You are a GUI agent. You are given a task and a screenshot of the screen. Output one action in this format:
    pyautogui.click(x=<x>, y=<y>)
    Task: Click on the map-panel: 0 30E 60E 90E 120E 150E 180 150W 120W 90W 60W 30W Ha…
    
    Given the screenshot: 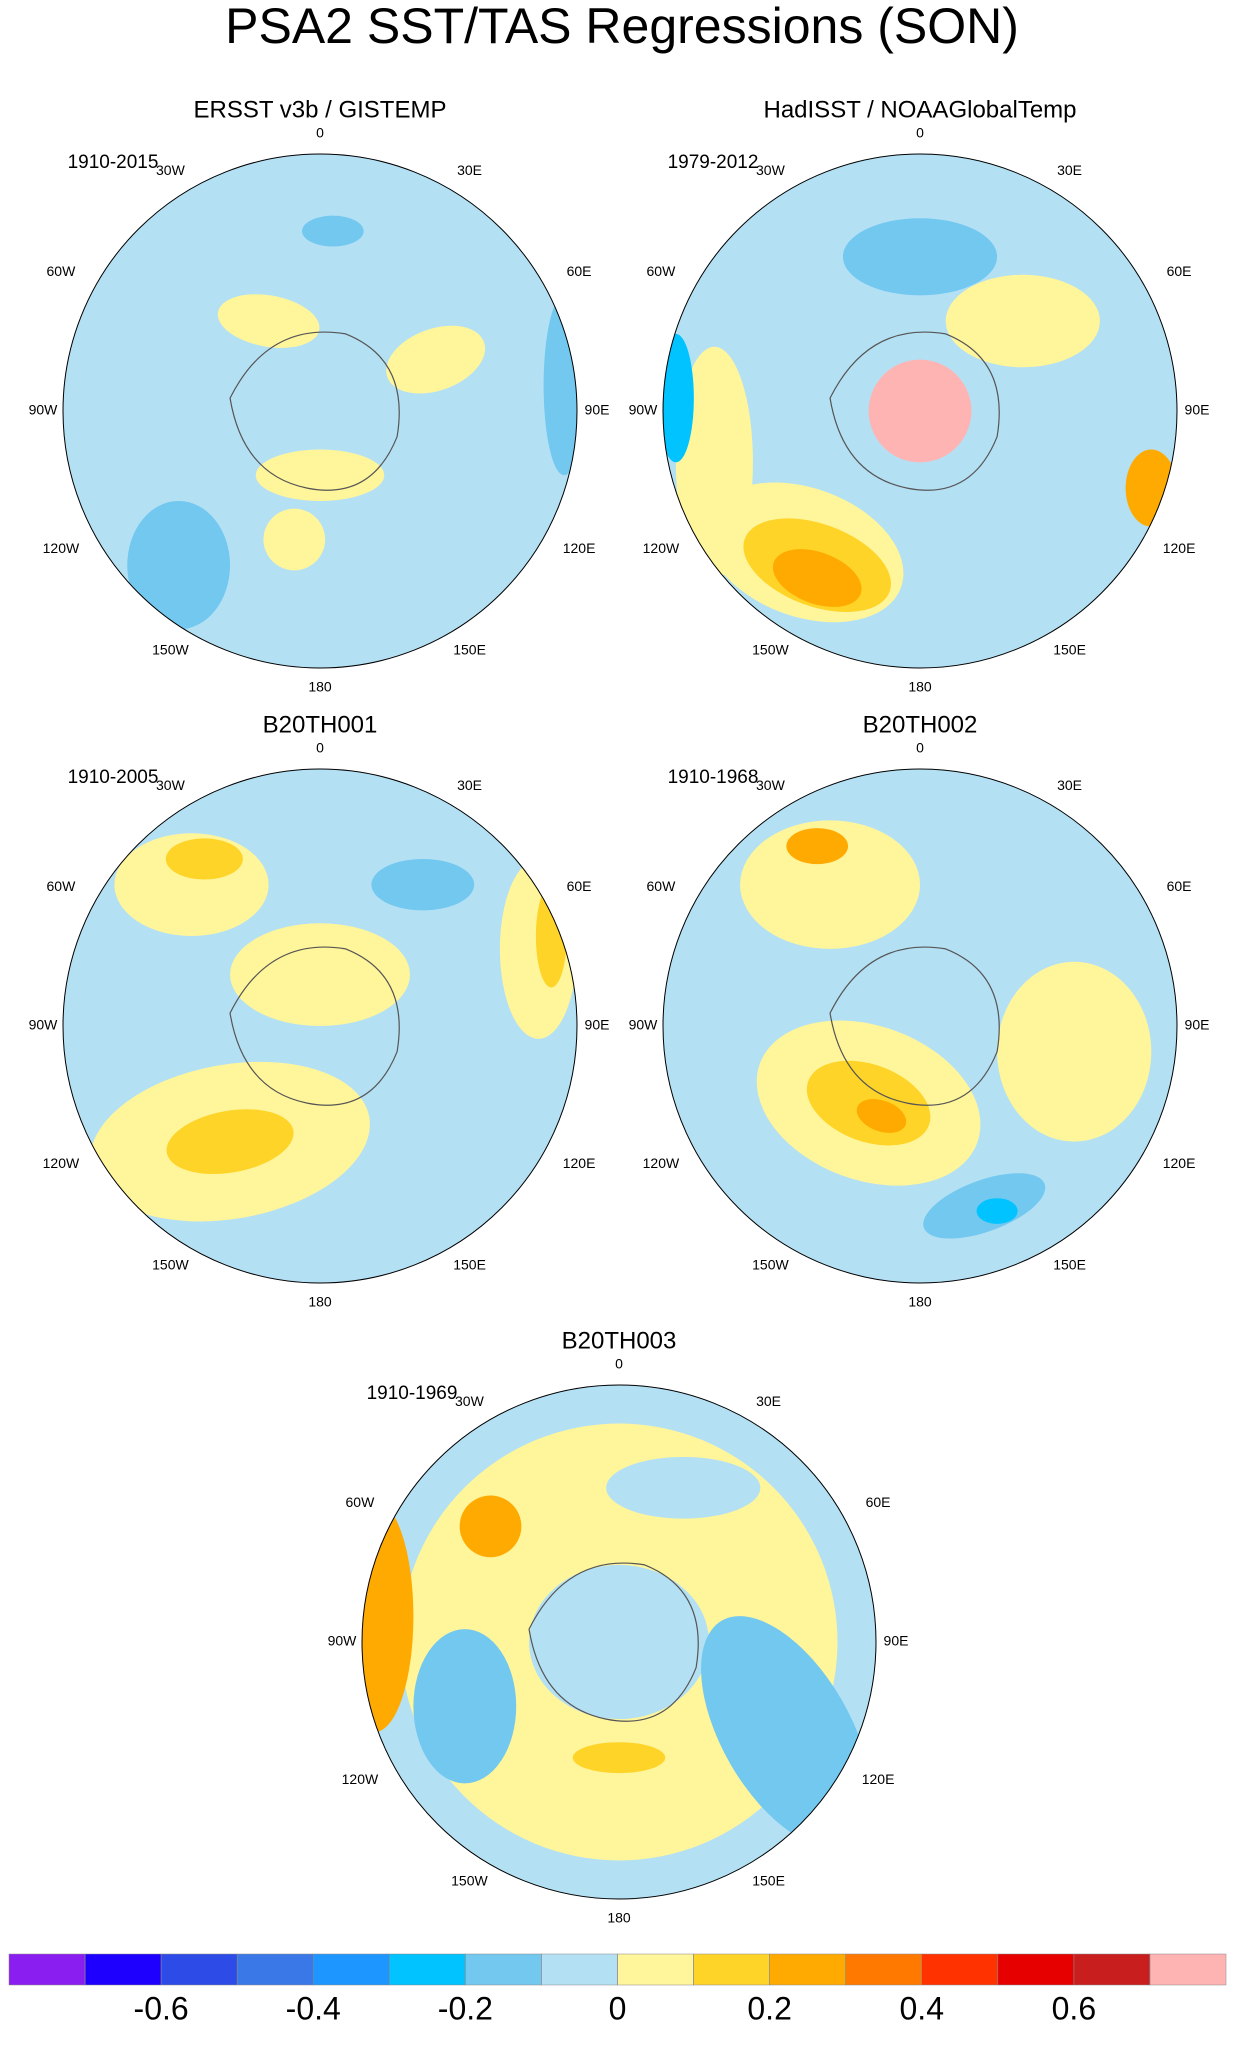 What is the action you would take?
    pyautogui.click(x=919, y=395)
    